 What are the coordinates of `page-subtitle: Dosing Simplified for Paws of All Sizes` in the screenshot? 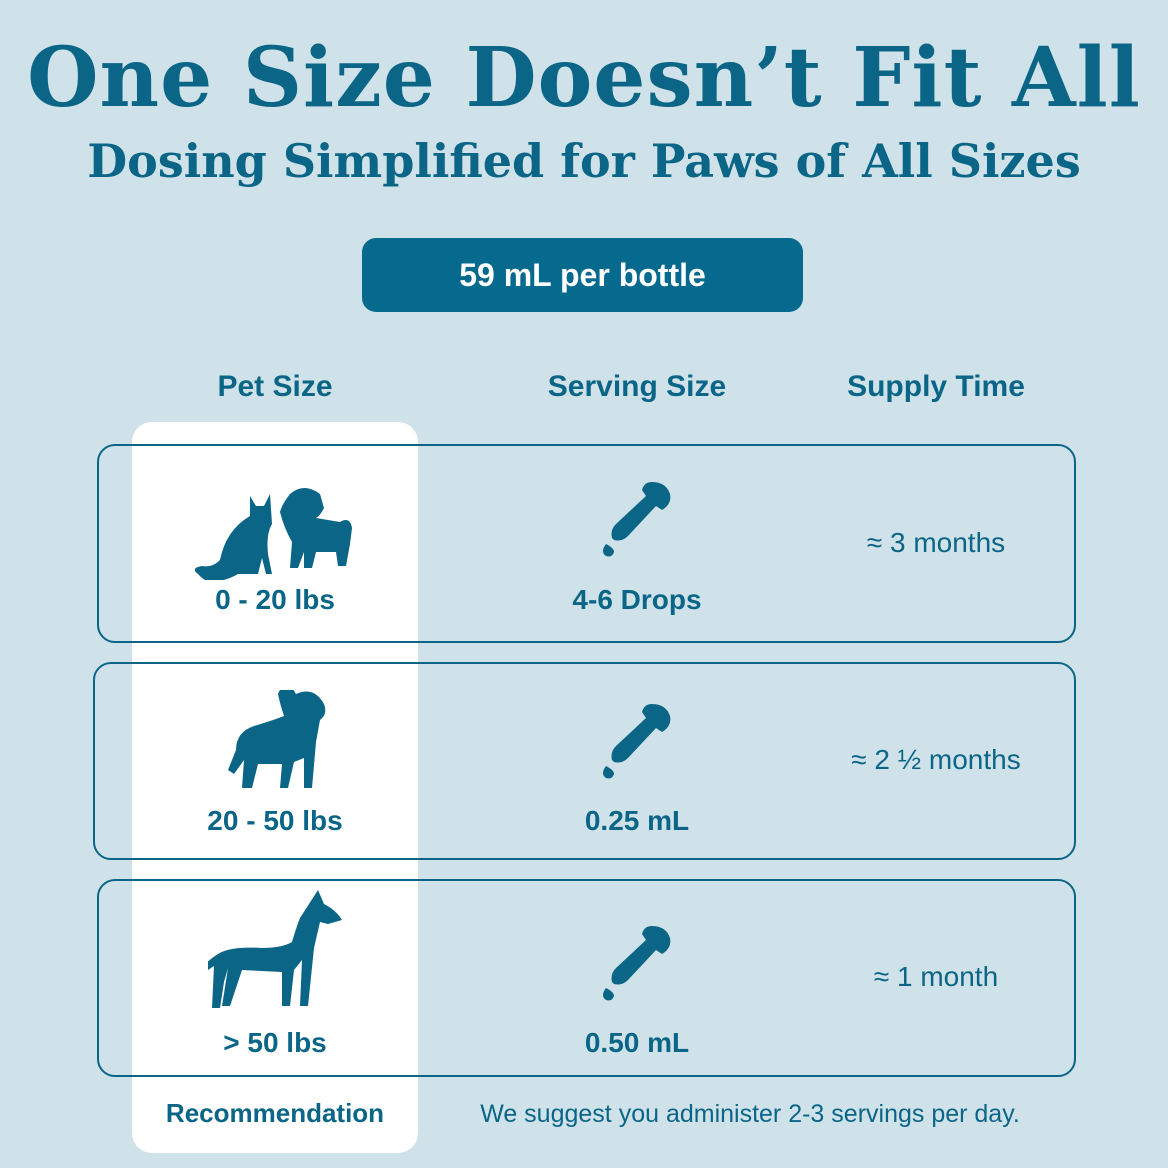 It's located at (584, 161).